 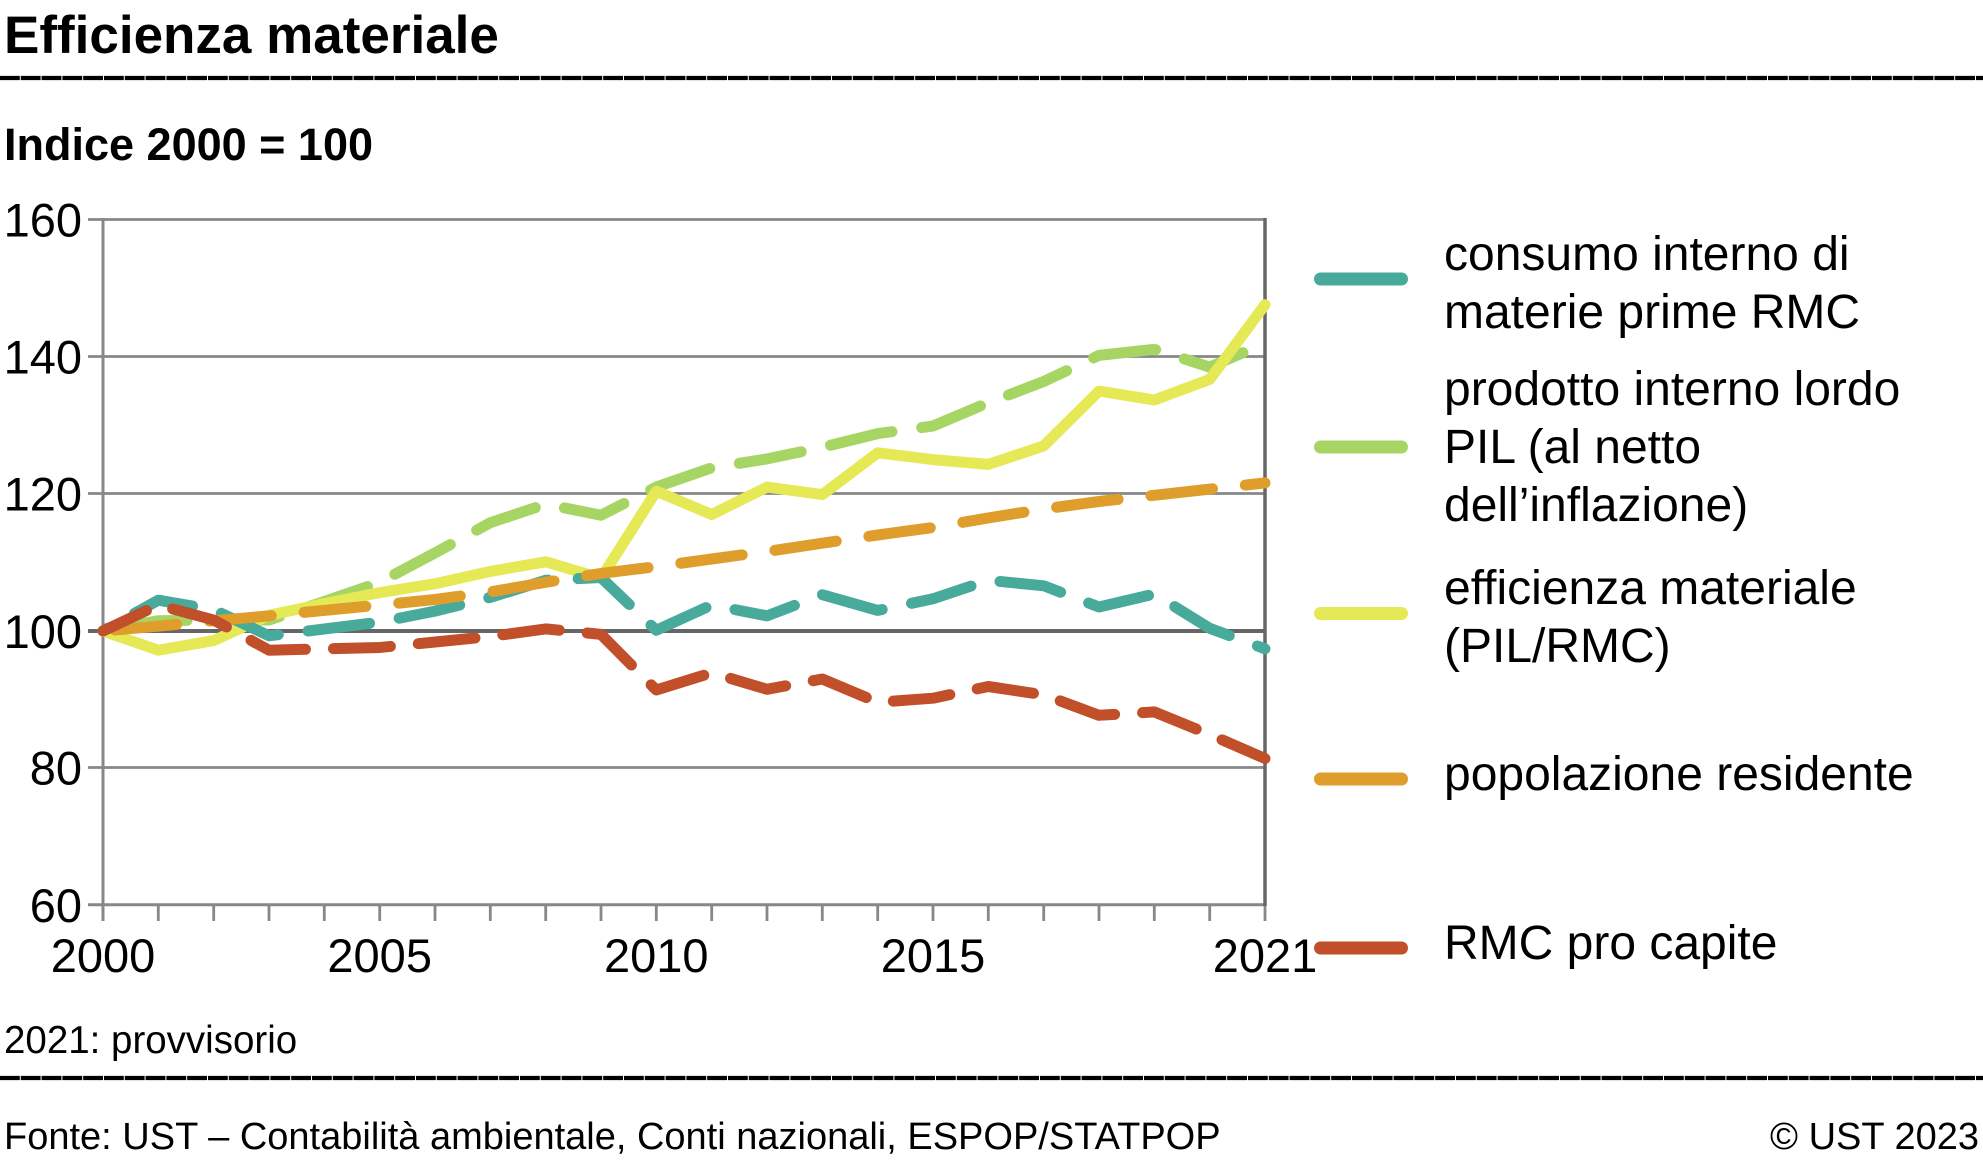 I want to click on svg-text: 2010, so click(x=656, y=955).